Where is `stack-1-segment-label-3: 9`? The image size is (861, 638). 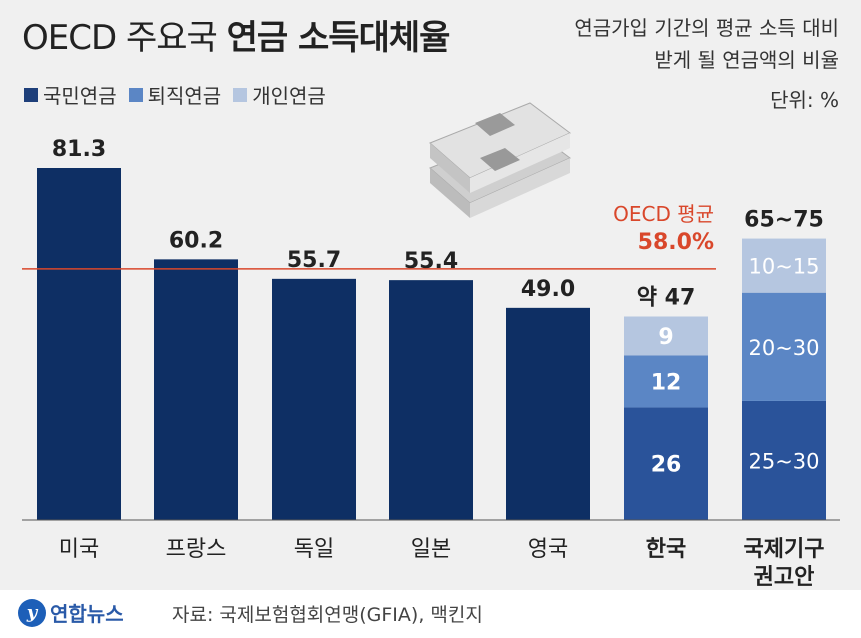 stack-1-segment-label-3: 9 is located at coordinates (665, 337).